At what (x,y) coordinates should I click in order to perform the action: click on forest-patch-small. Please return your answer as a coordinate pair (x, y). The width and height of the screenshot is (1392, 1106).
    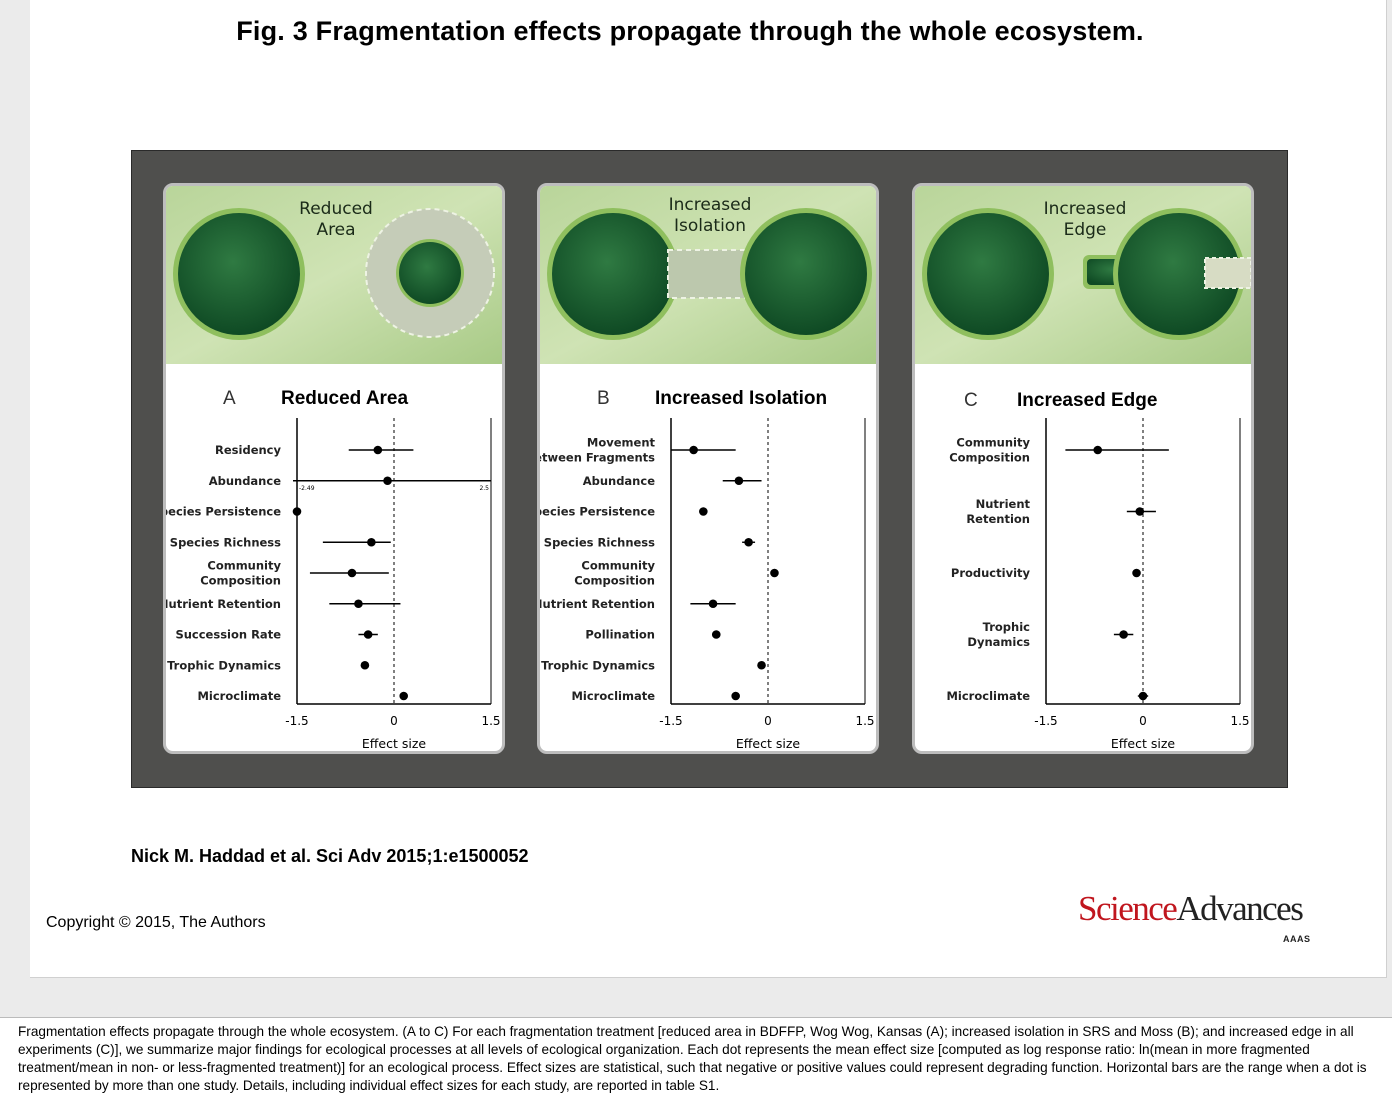
    Looking at the image, I should click on (430, 273).